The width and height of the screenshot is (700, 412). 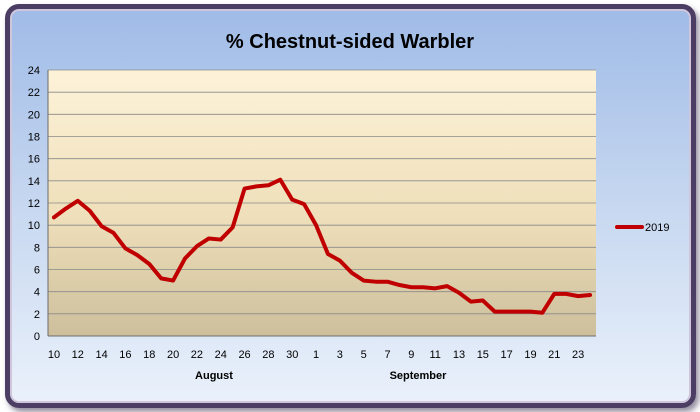 What do you see at coordinates (268, 355) in the screenshot?
I see `x-tick-label: 28` at bounding box center [268, 355].